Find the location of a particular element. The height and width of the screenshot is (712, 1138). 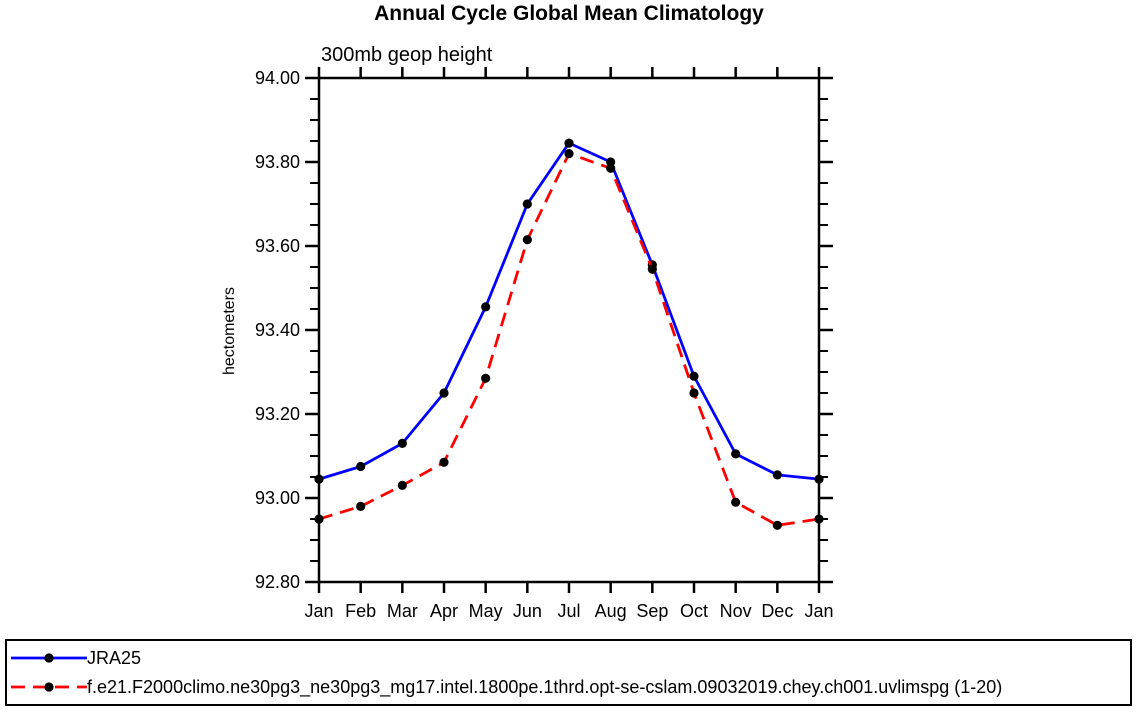

x-tick-label: Aug is located at coordinates (611, 611).